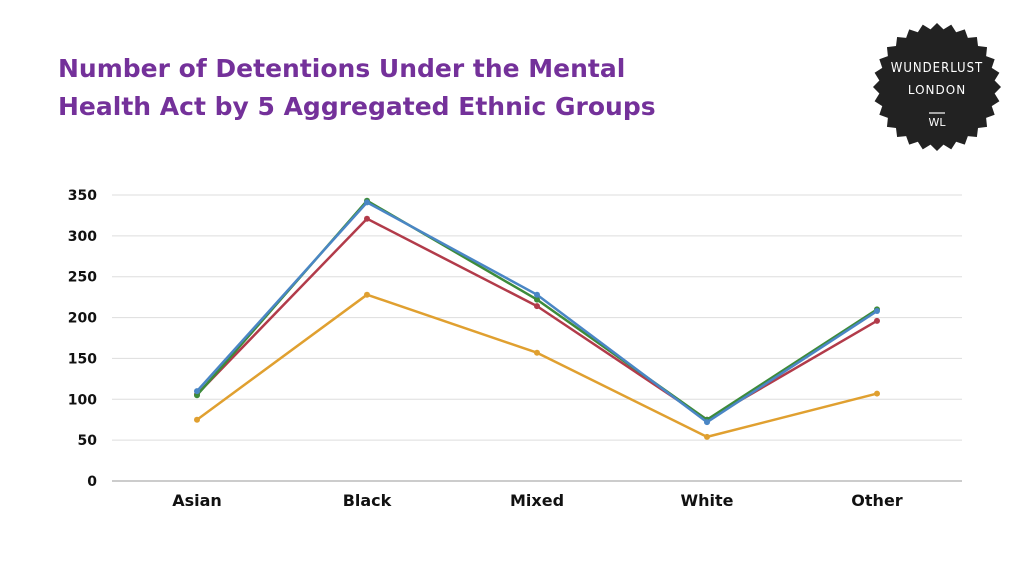  Describe the element at coordinates (877, 311) in the screenshot. I see `series-4-point-other` at that location.